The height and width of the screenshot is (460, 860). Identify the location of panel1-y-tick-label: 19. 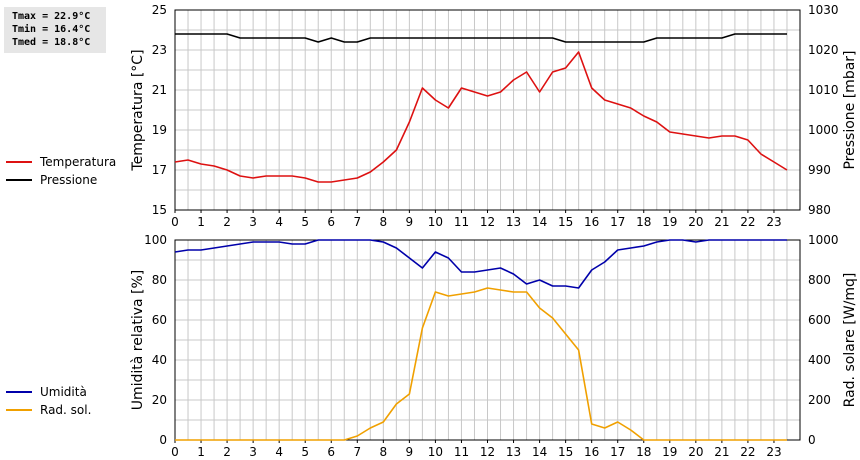
(159, 130).